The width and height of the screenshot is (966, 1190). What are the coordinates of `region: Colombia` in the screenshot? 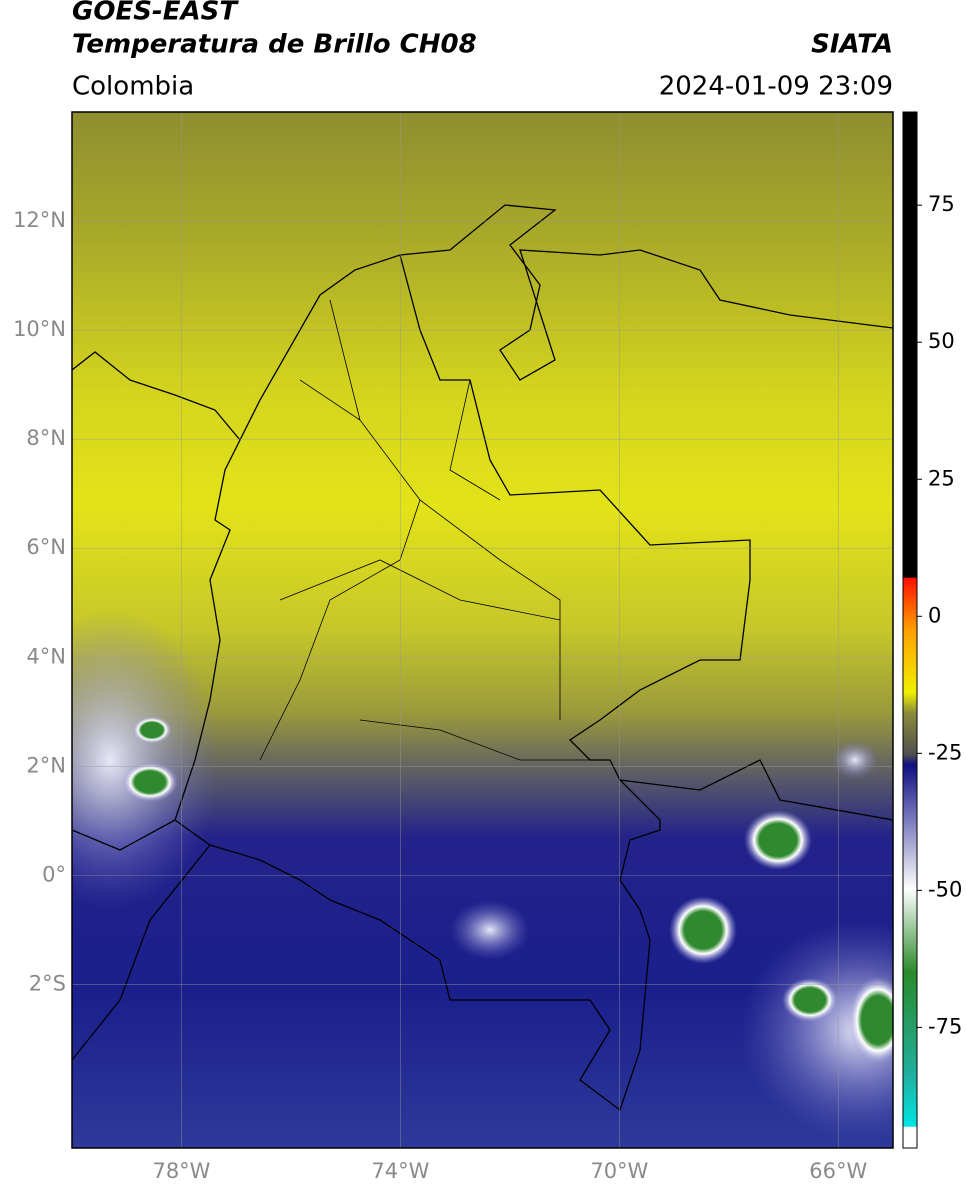 It's located at (133, 87).